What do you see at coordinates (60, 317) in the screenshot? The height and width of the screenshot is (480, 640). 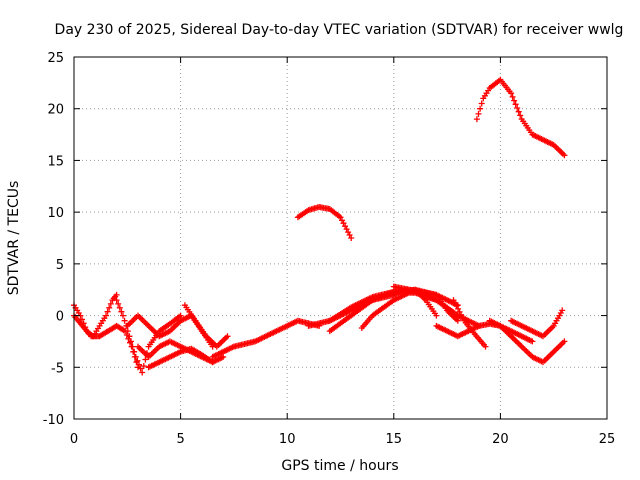 I see `y-tick-label: 0` at bounding box center [60, 317].